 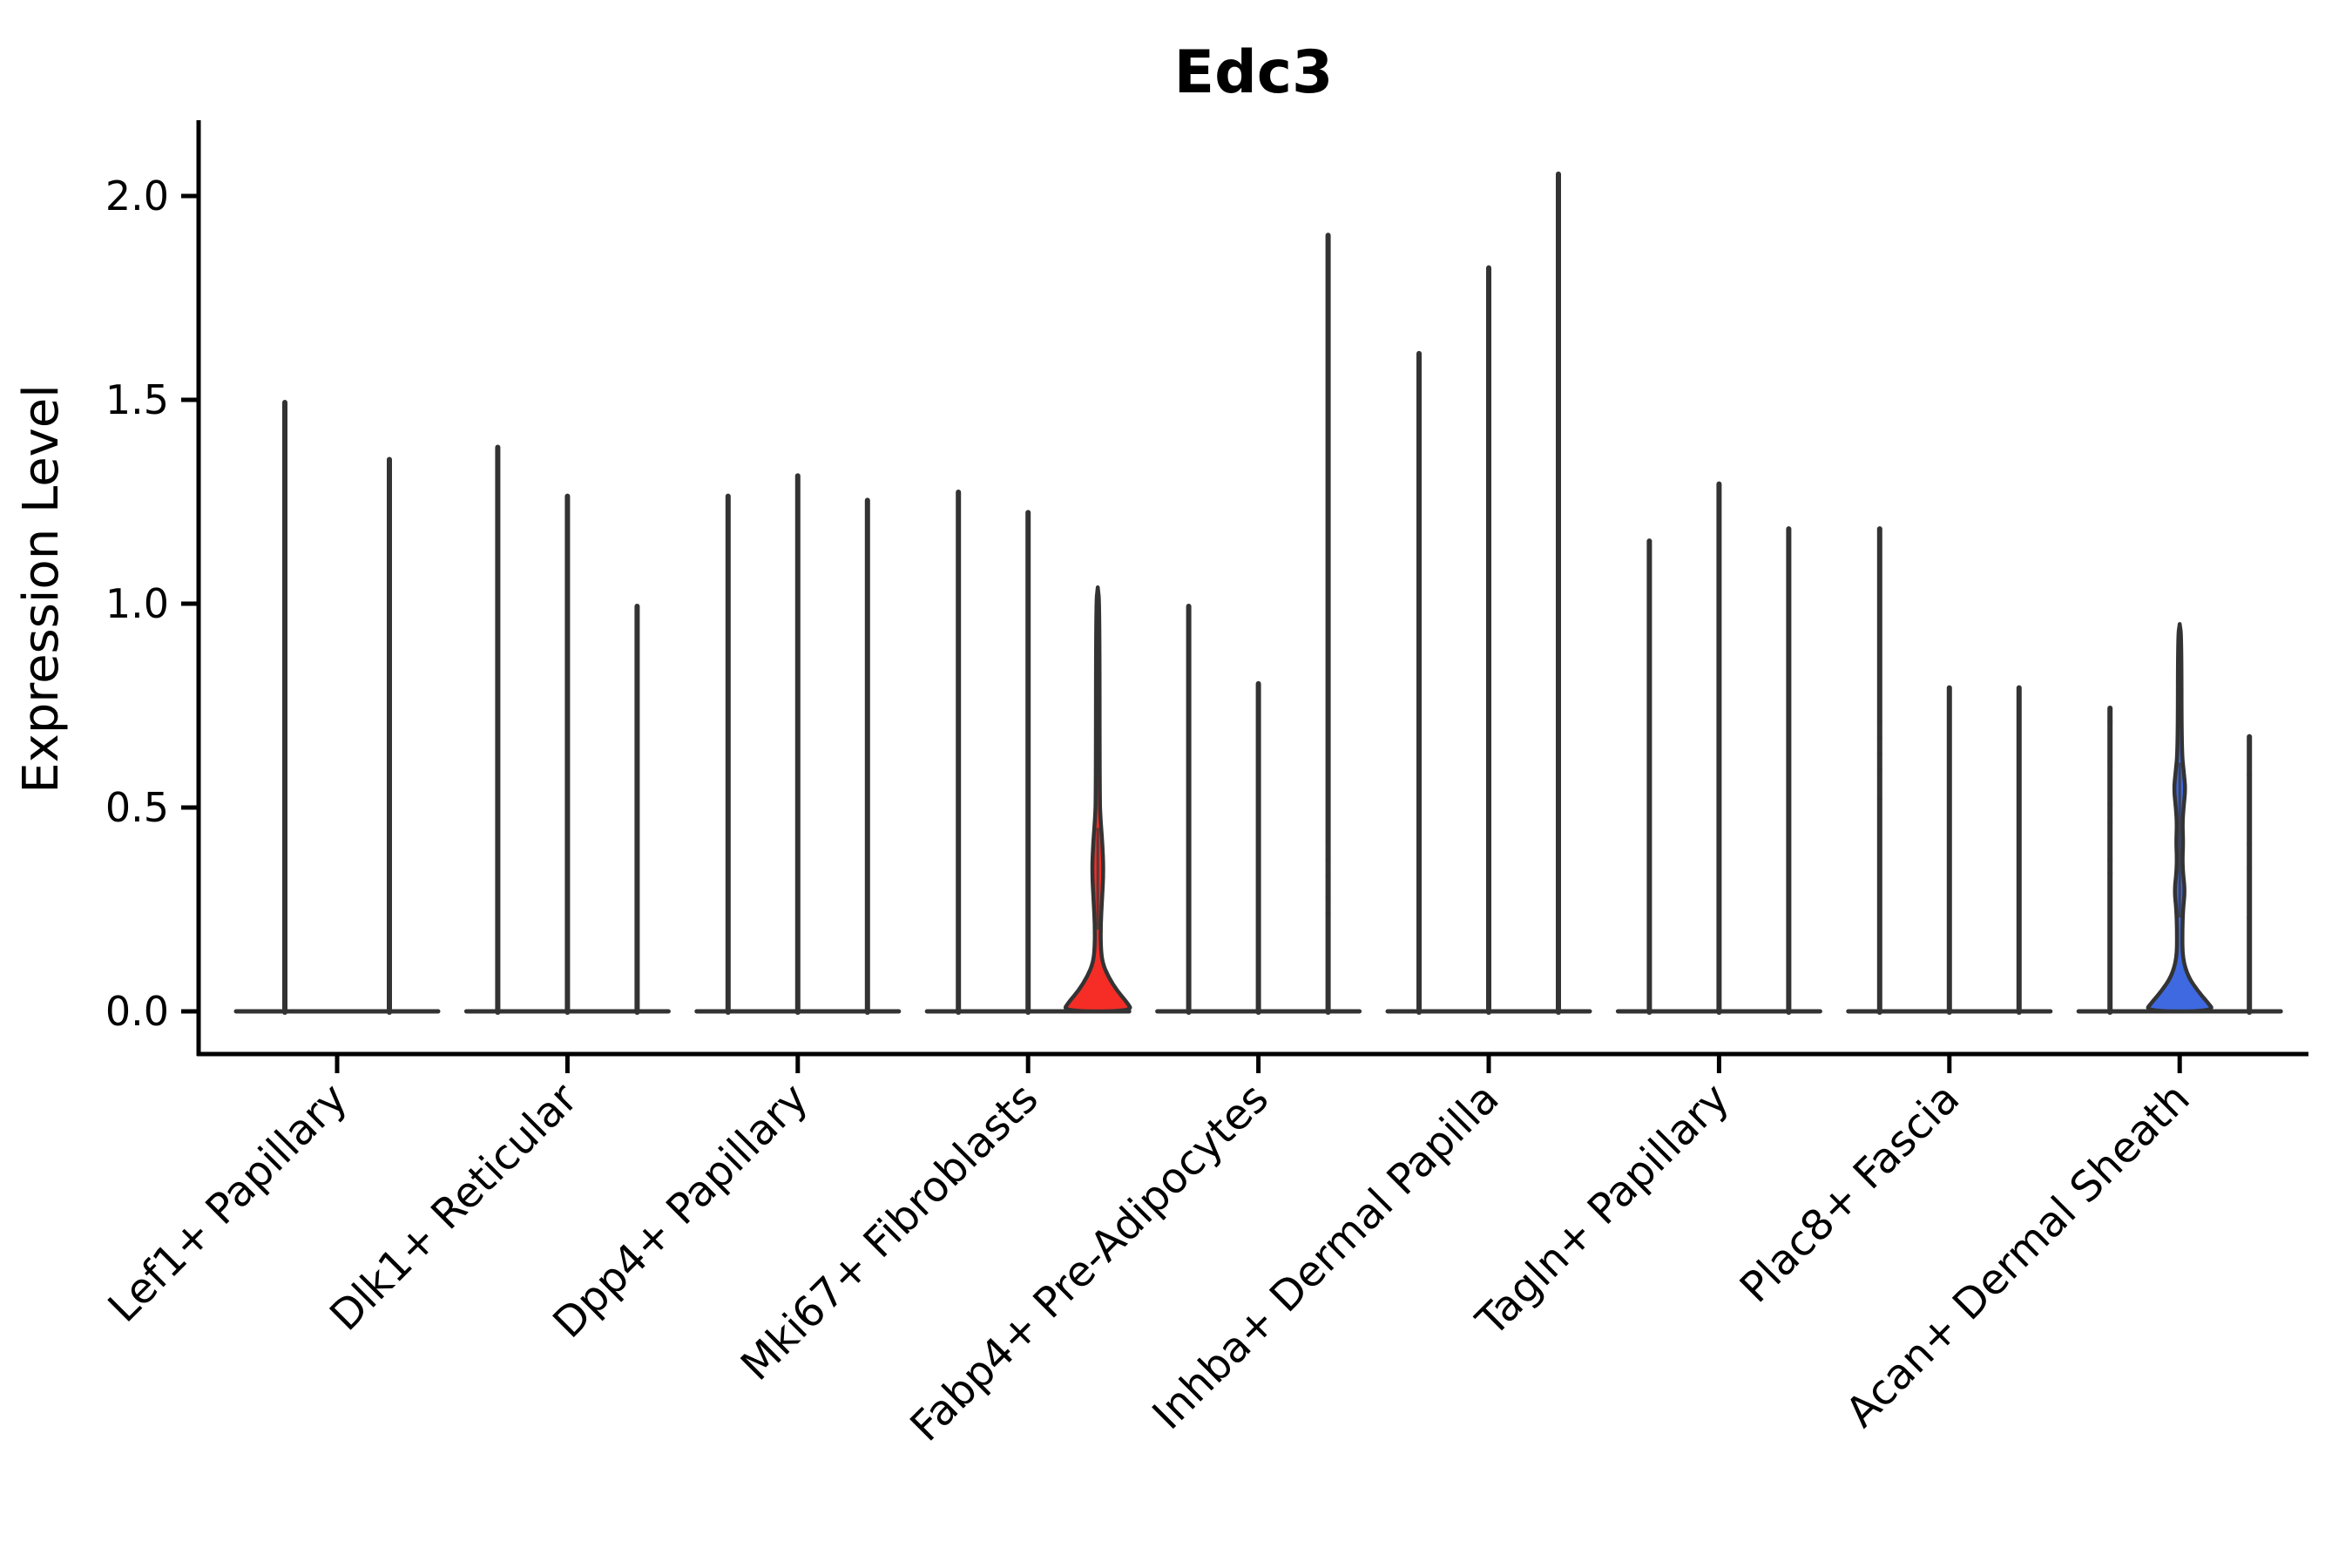 What do you see at coordinates (1603, 1210) in the screenshot?
I see `x-tick-label: Tagln+ Papillary` at bounding box center [1603, 1210].